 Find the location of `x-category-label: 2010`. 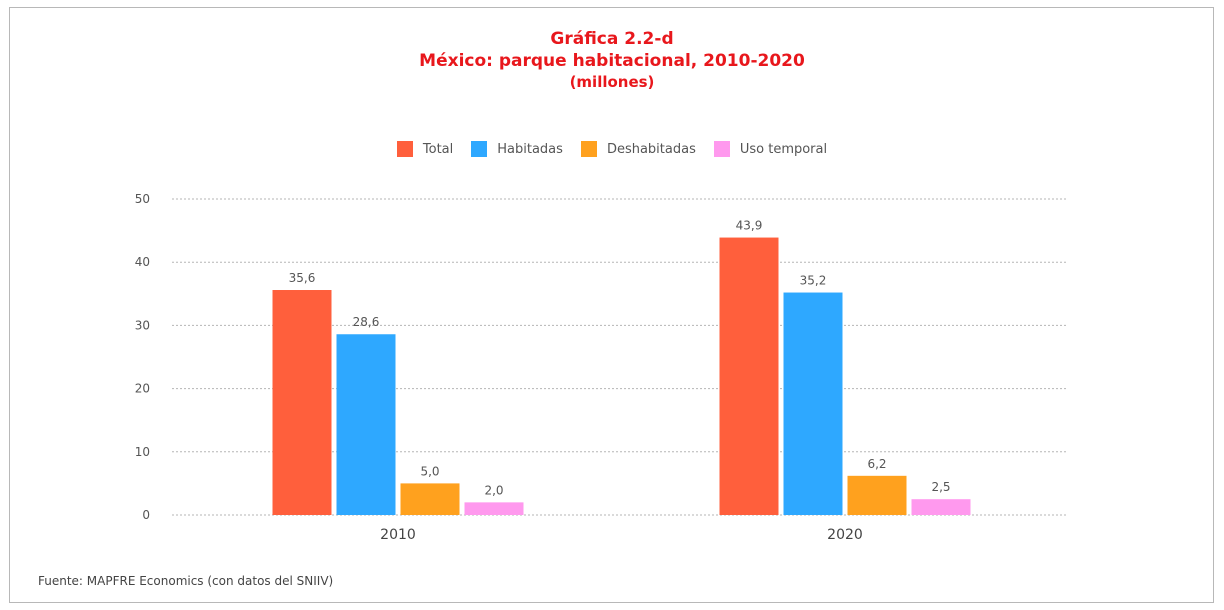

x-category-label: 2010 is located at coordinates (398, 535).